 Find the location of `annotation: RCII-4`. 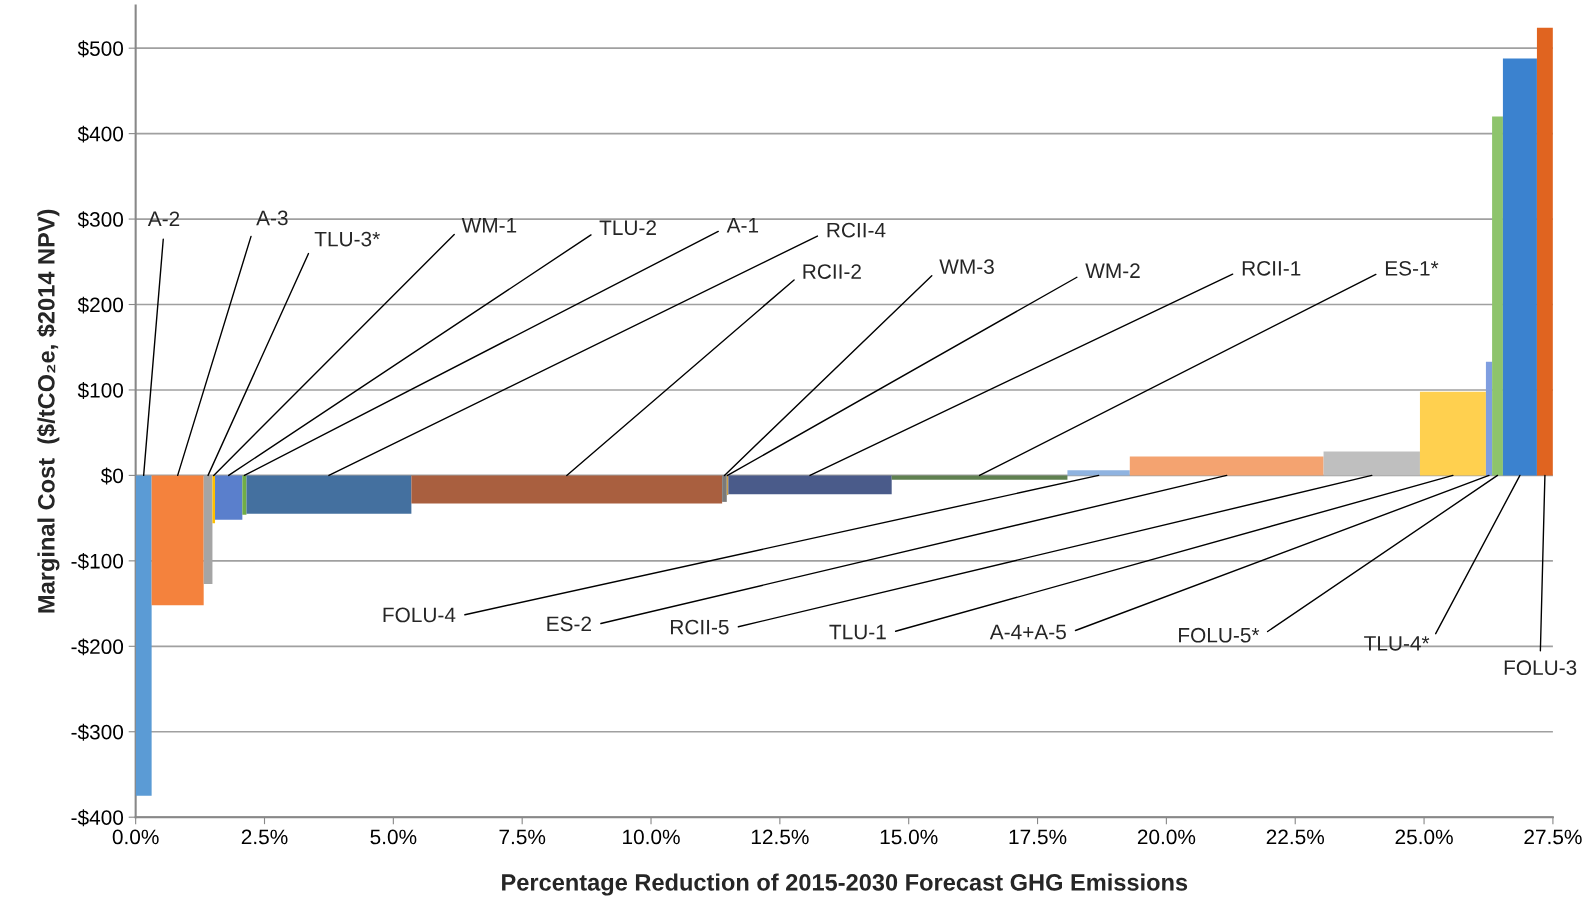

annotation: RCII-4 is located at coordinates (856, 230).